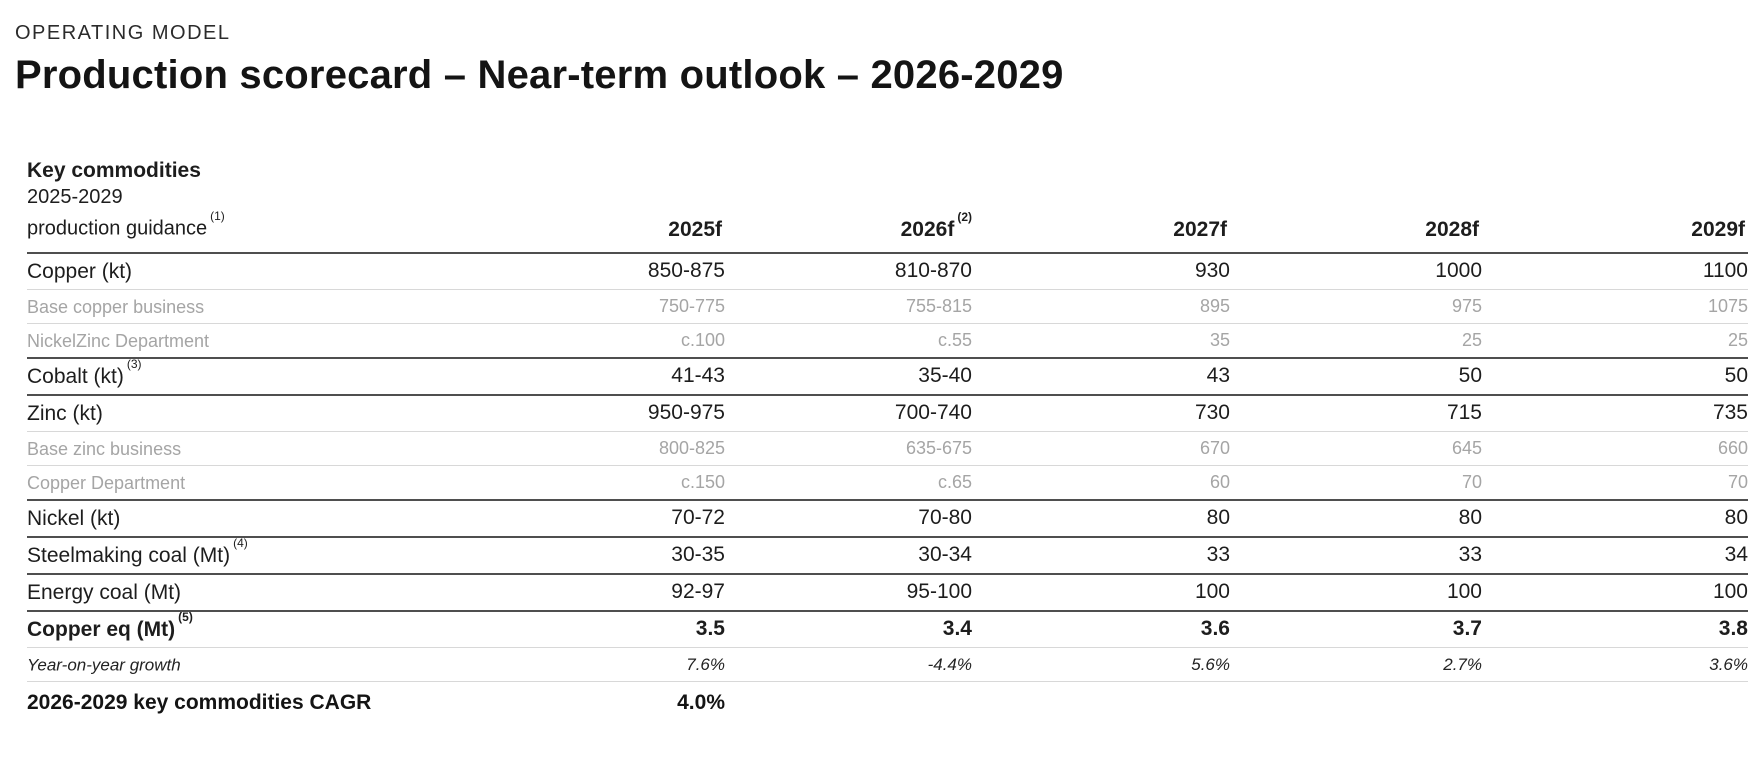 The image size is (1754, 765). I want to click on value-2026f: 635-675, so click(848, 448).